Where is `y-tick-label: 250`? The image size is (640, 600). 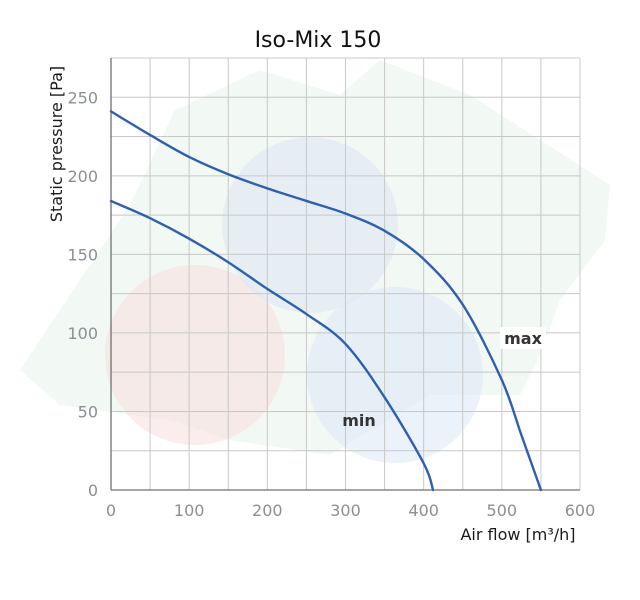 y-tick-label: 250 is located at coordinates (82, 97).